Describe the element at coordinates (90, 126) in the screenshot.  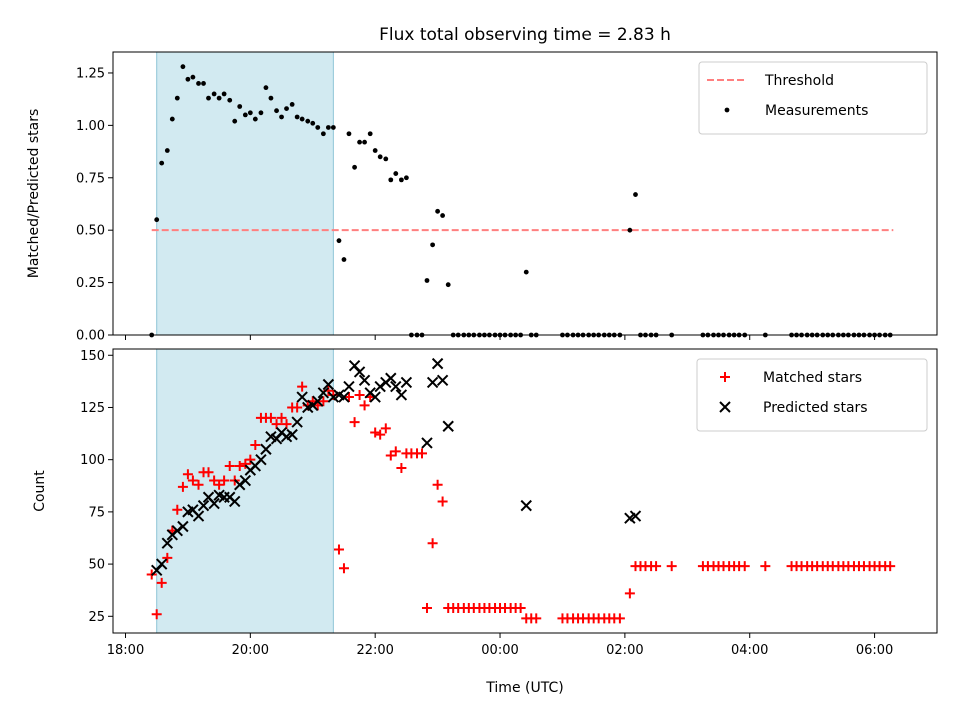
I see `top-y-tick-label-4: 1.00` at that location.